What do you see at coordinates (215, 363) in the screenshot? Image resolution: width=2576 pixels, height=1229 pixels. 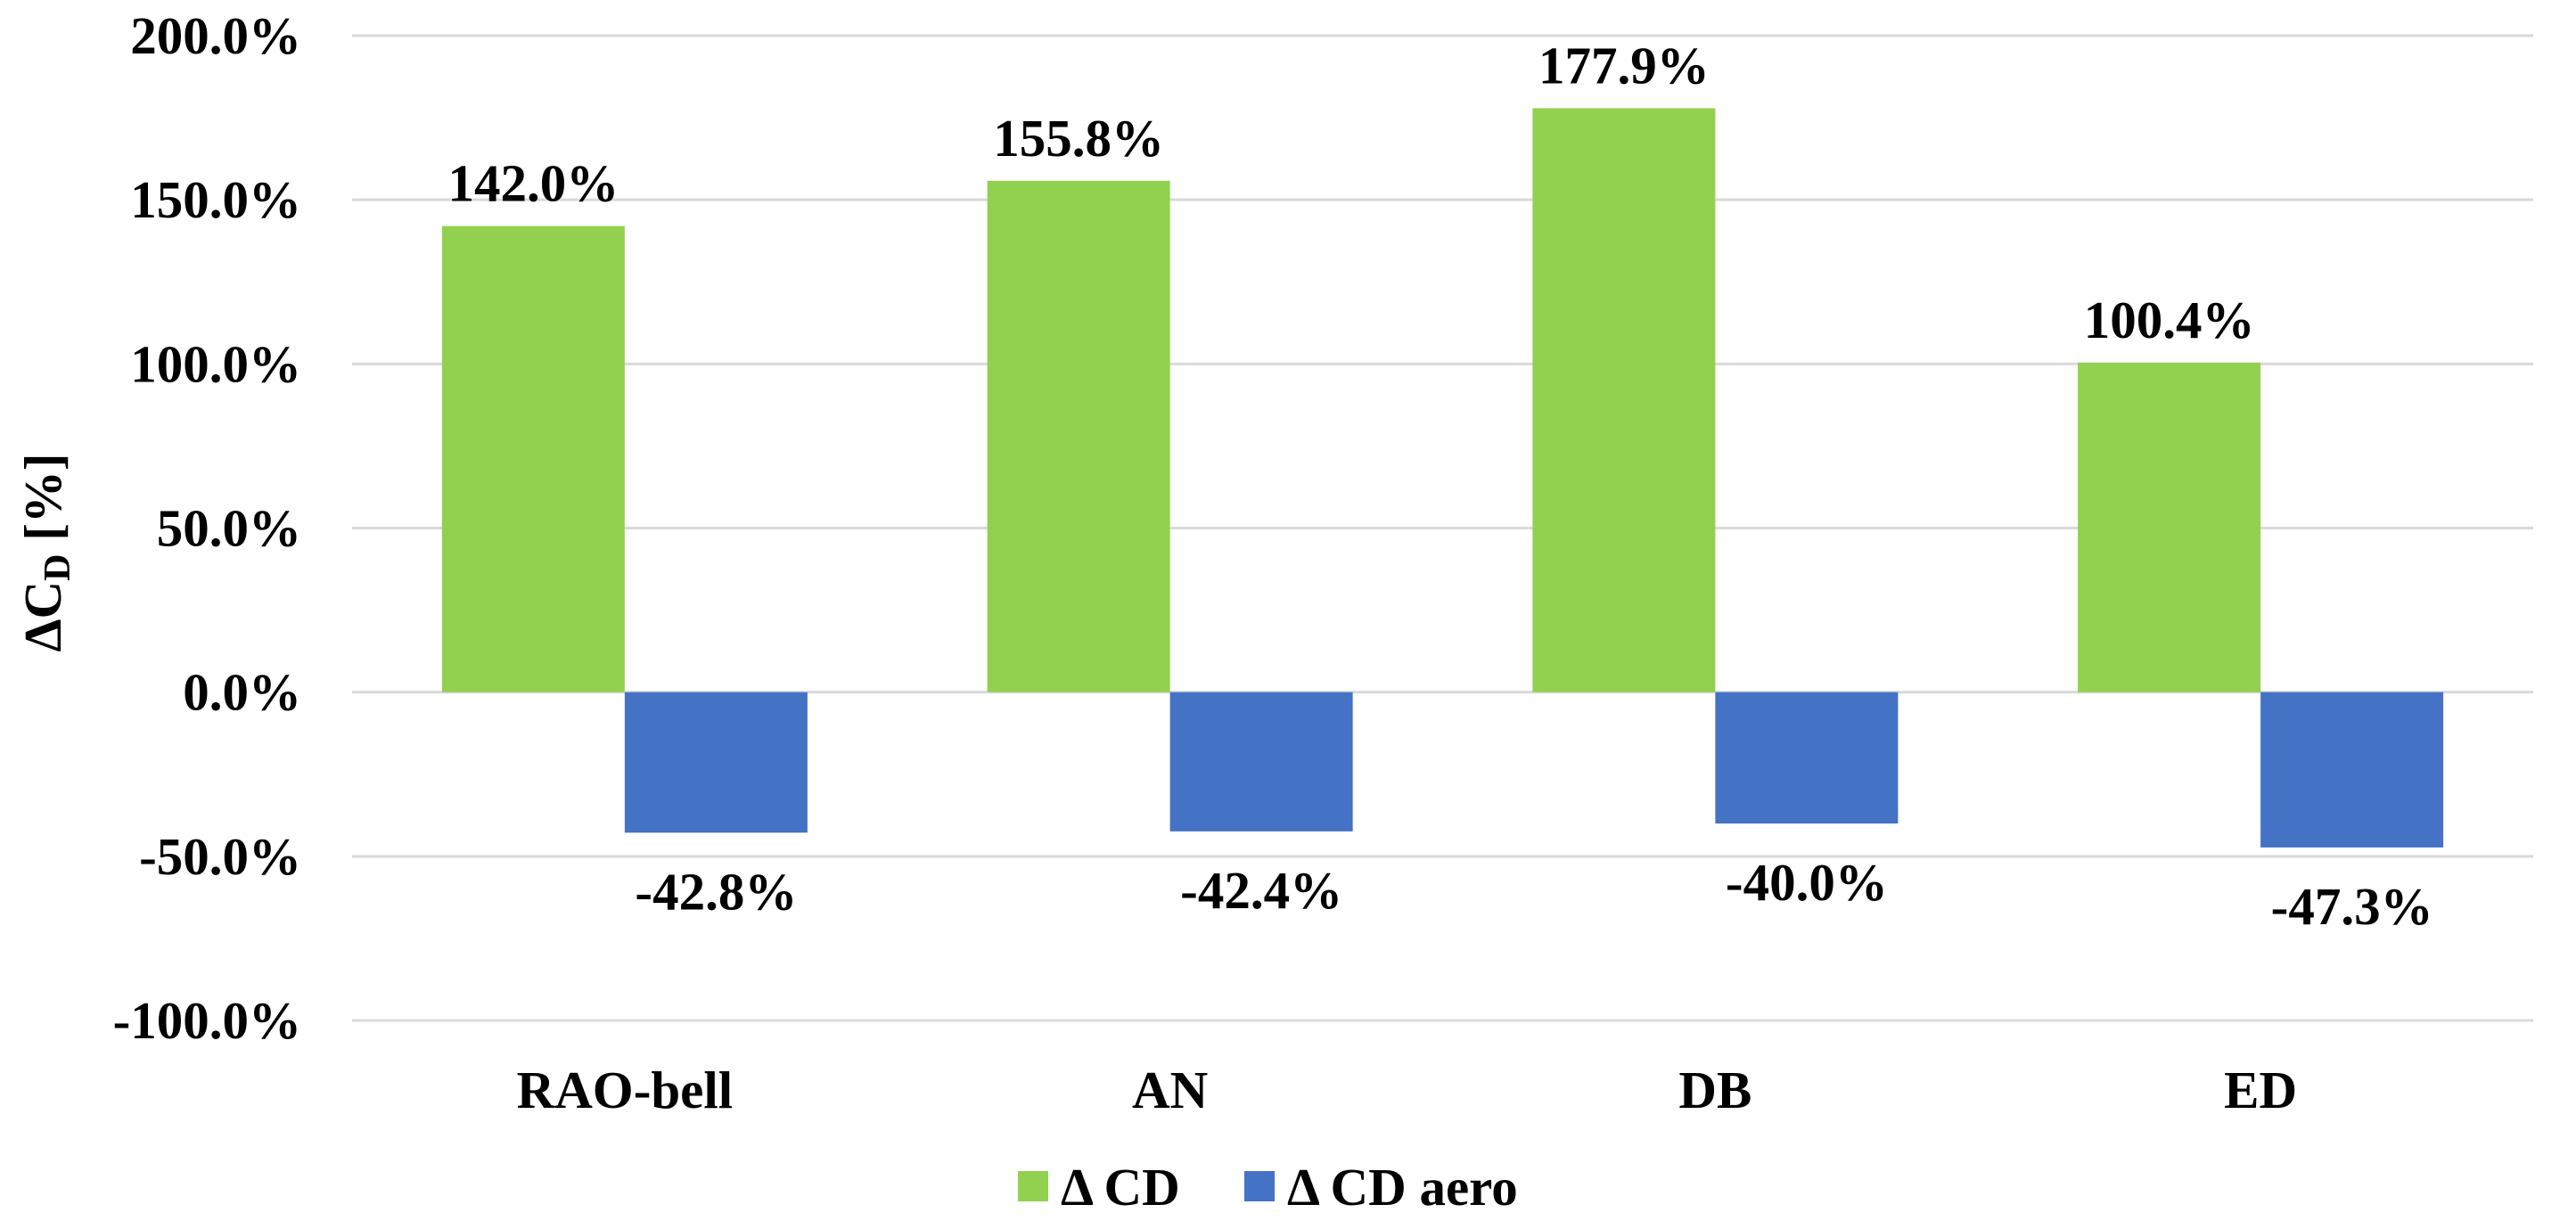 I see `y-tick-label: 100.0%` at bounding box center [215, 363].